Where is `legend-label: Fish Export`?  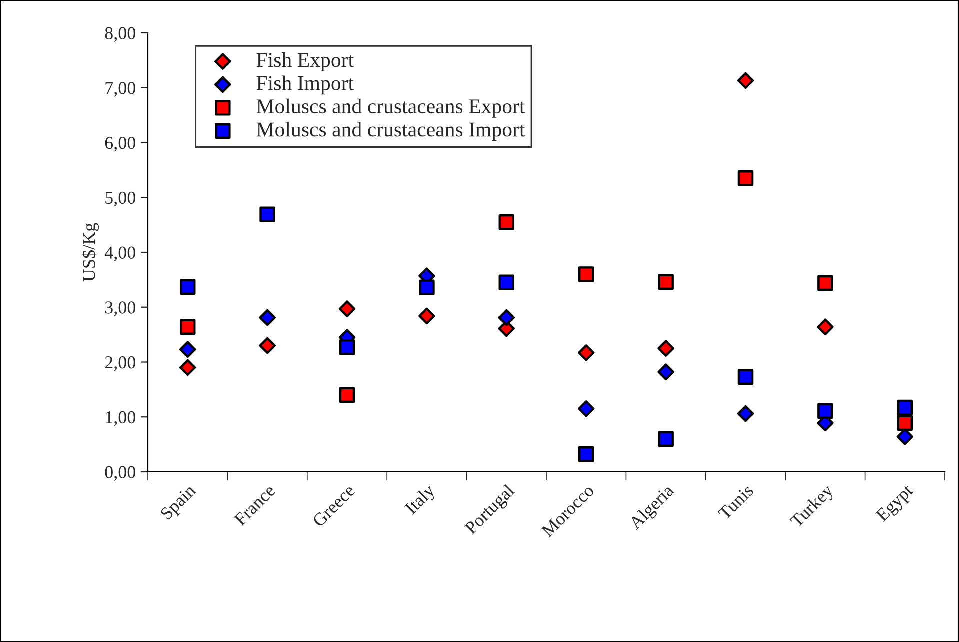 legend-label: Fish Export is located at coordinates (305, 62).